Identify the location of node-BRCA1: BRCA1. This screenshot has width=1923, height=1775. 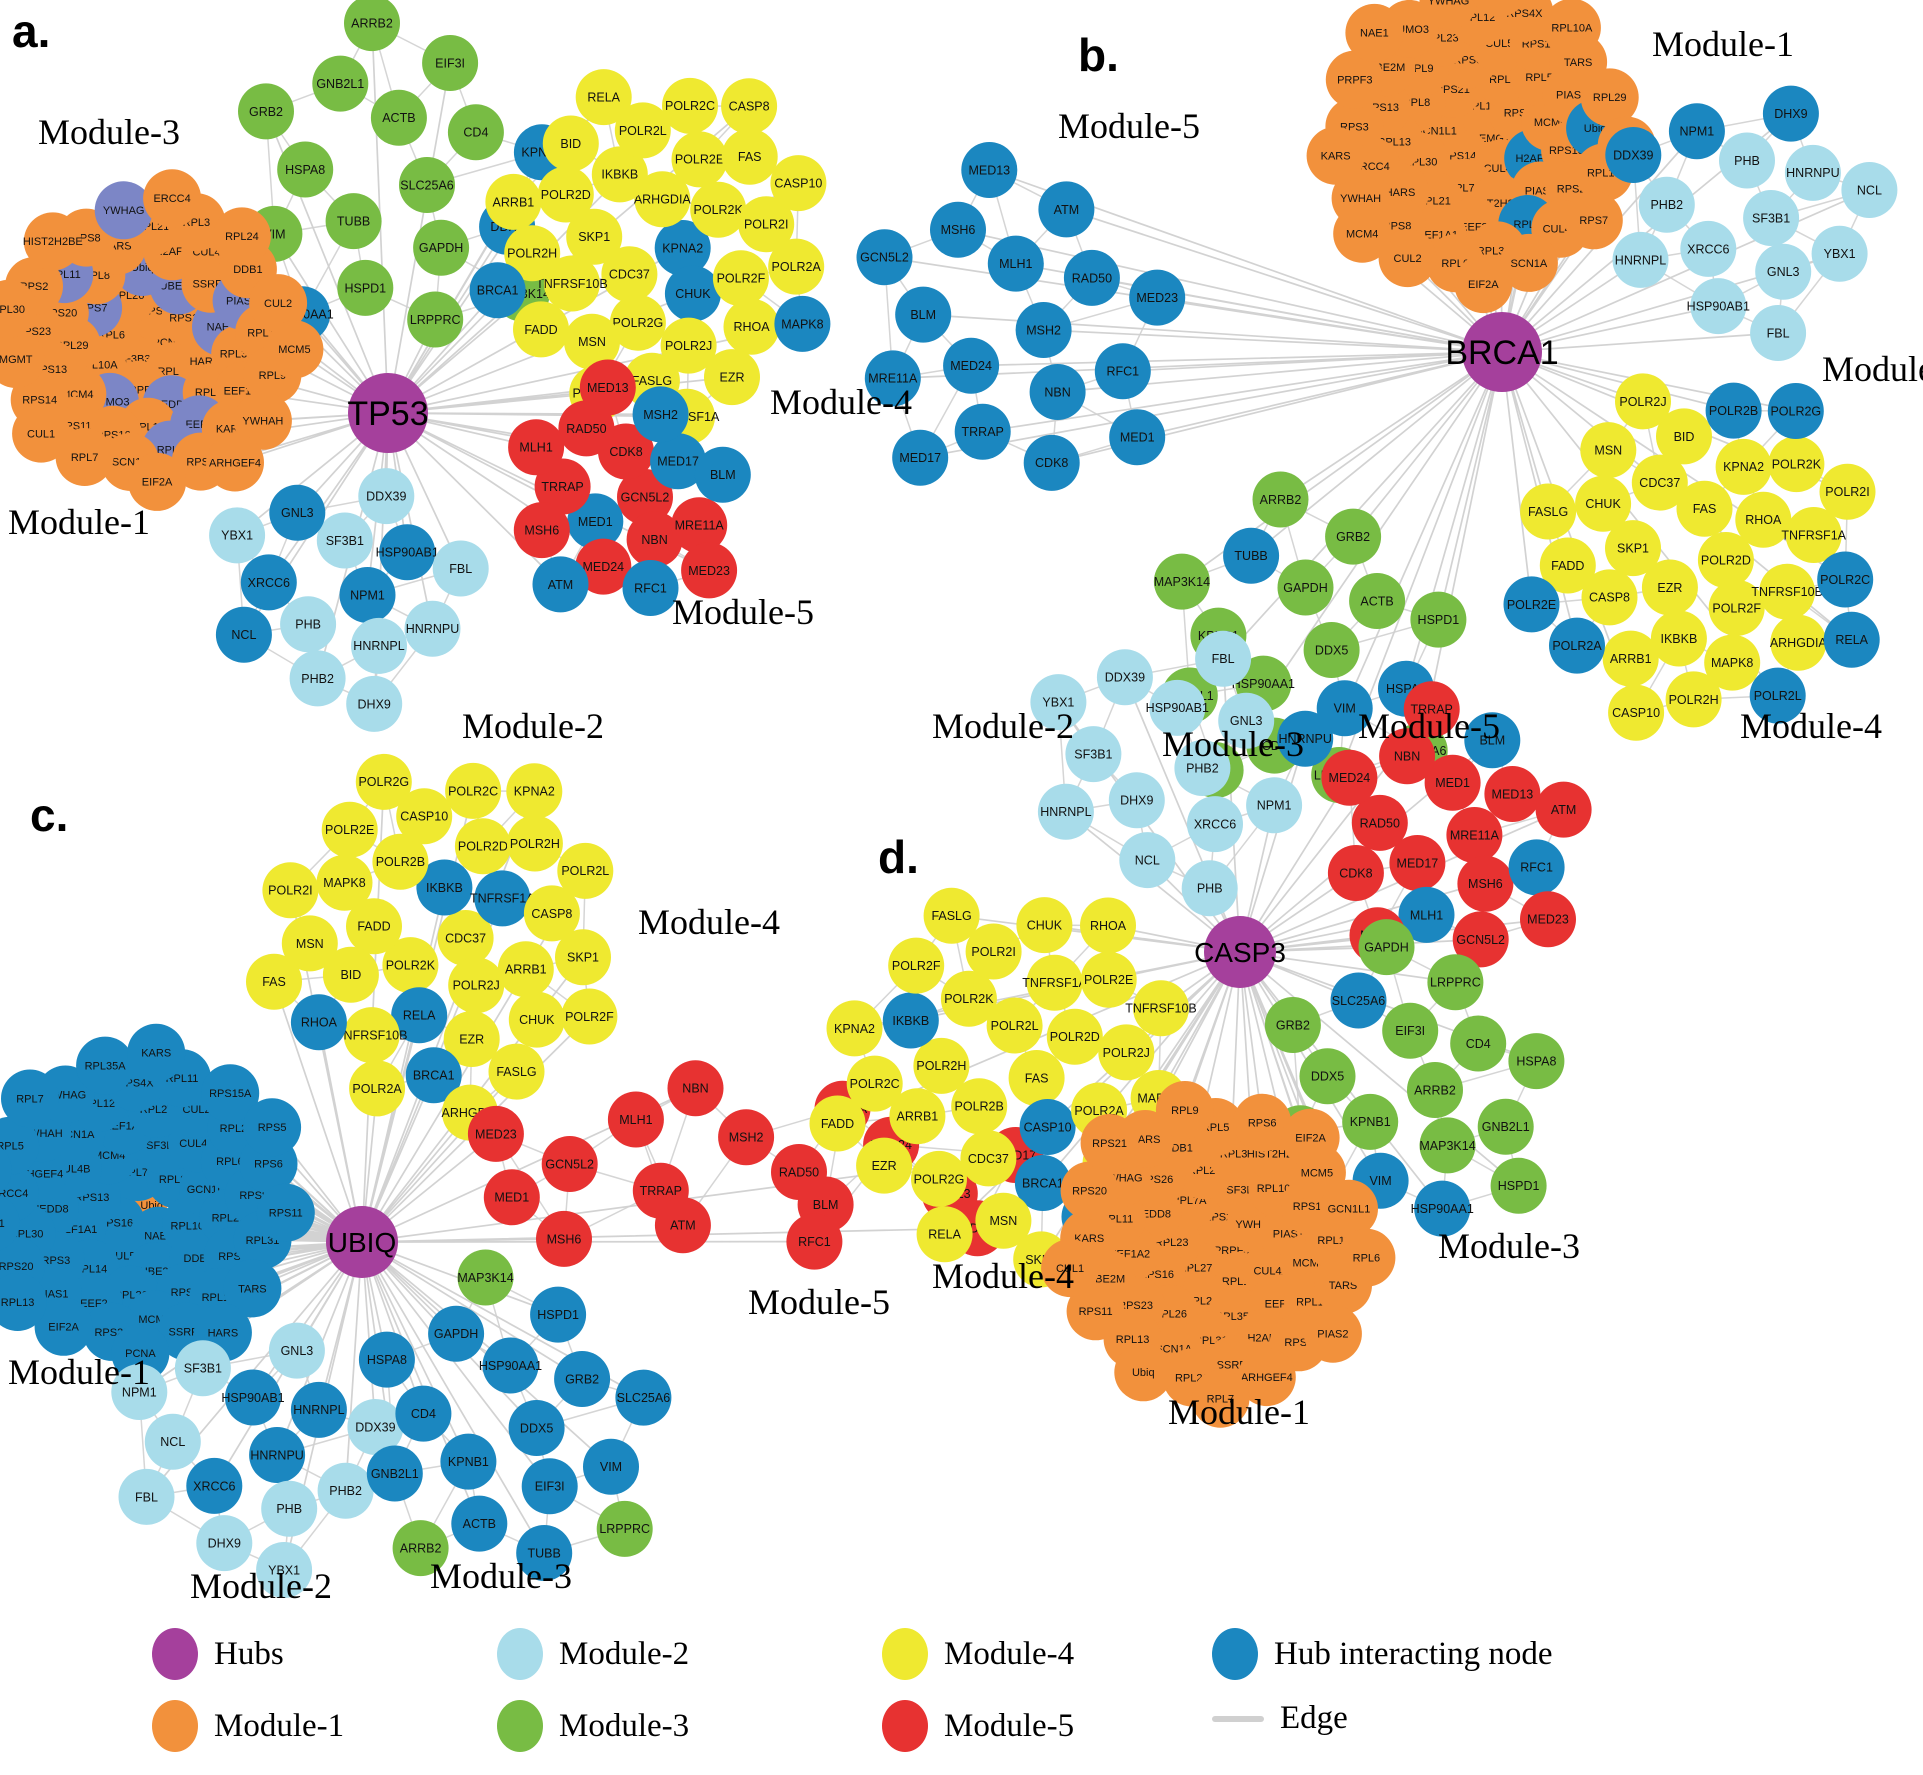
(497, 290).